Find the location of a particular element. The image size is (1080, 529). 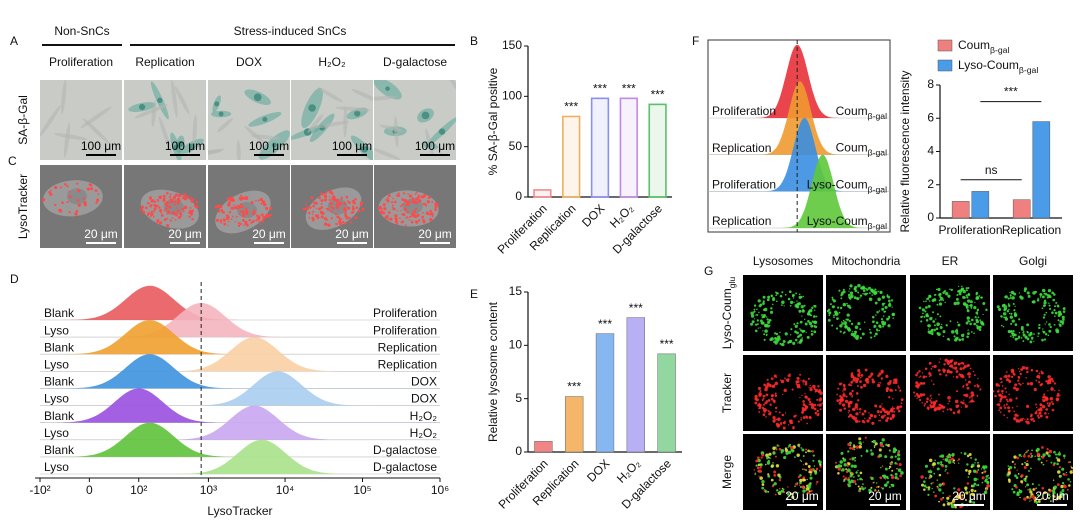

bar is located at coordinates (628, 147).